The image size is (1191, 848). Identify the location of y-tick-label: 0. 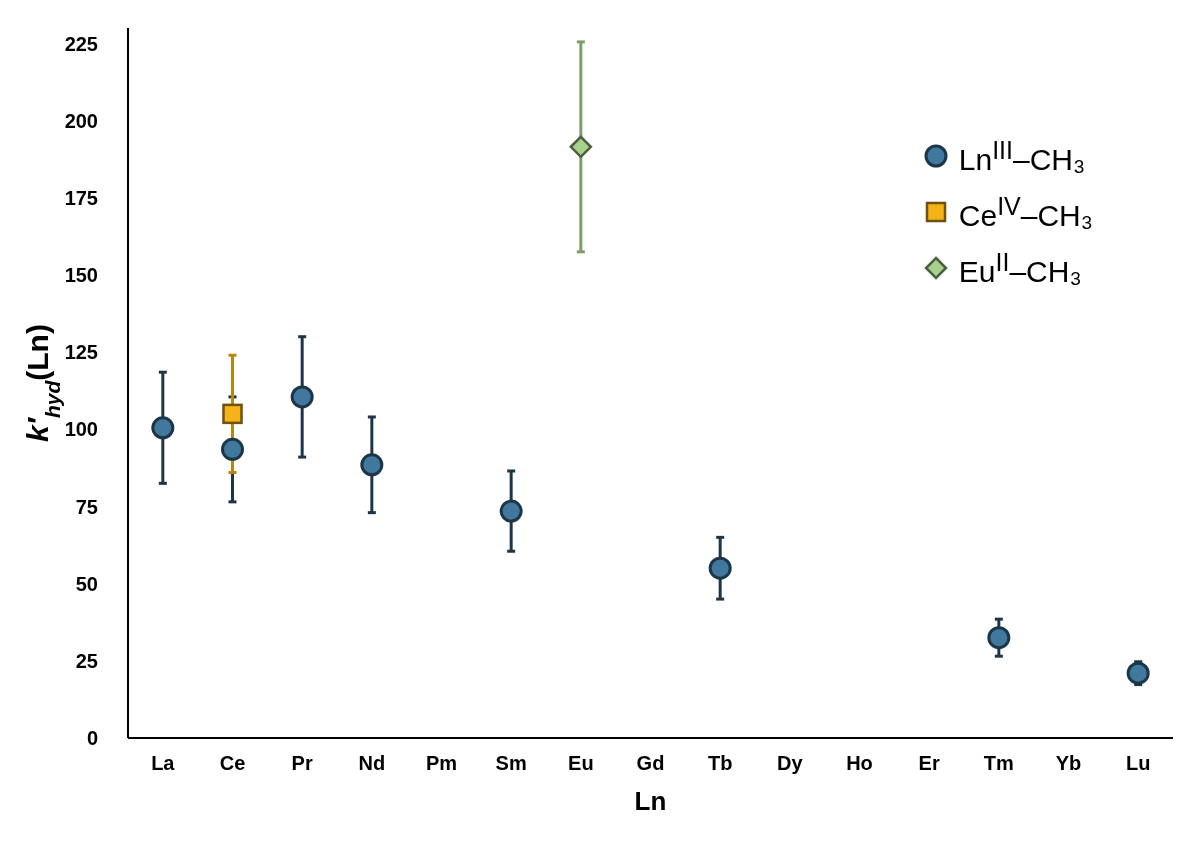
(92, 738).